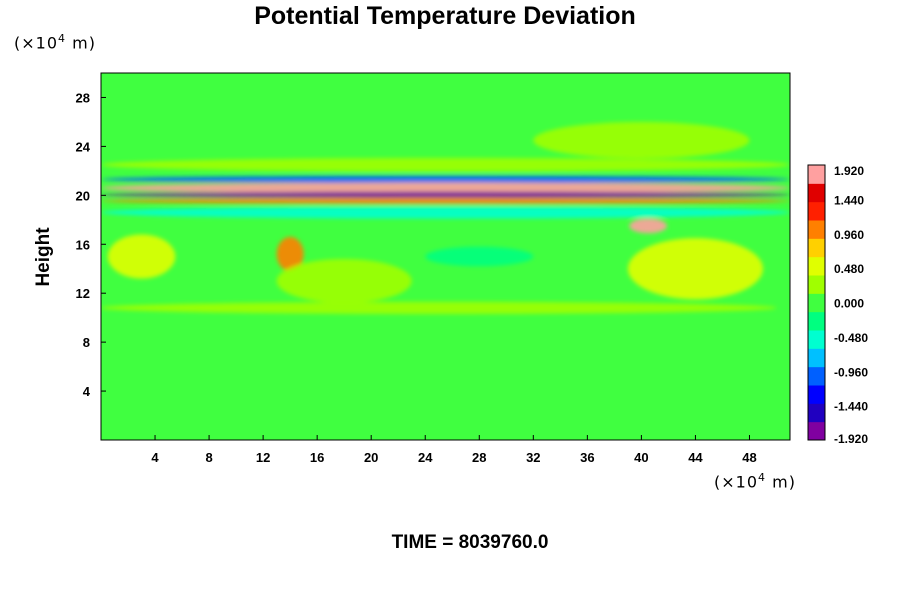 The image size is (900, 600). I want to click on x-tick-label: 12, so click(263, 457).